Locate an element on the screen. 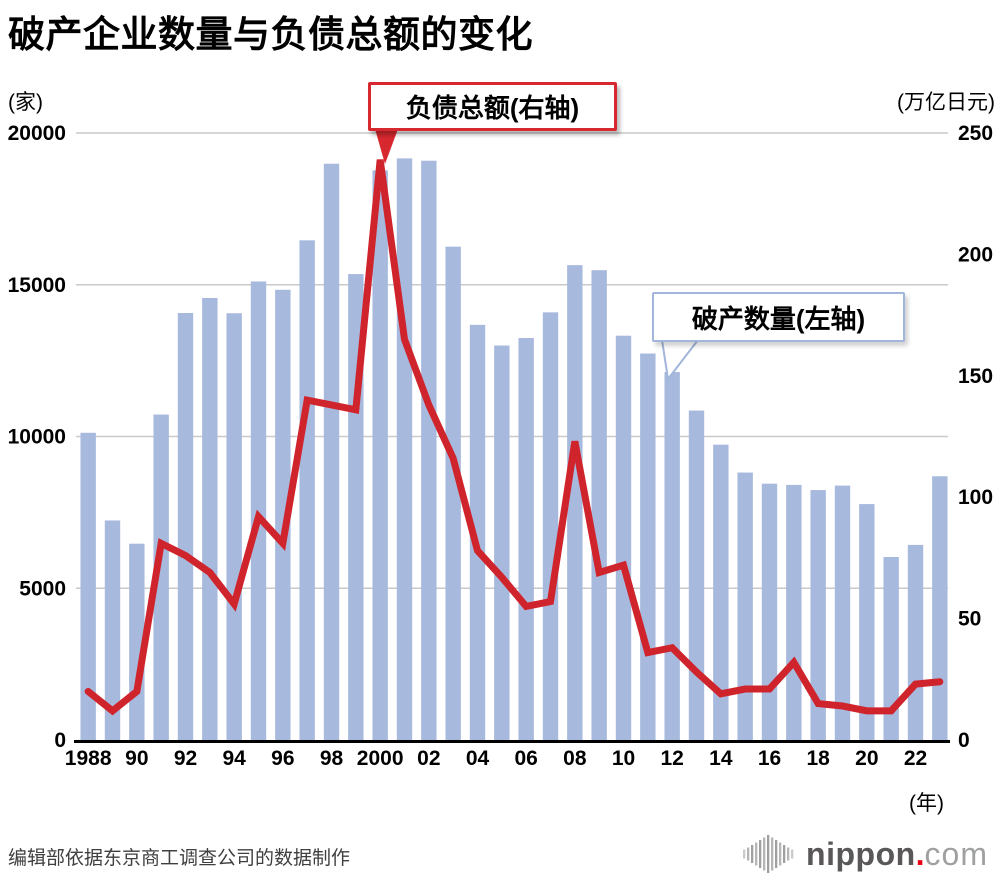 The image size is (1000, 882). bar-2005 is located at coordinates (502, 542).